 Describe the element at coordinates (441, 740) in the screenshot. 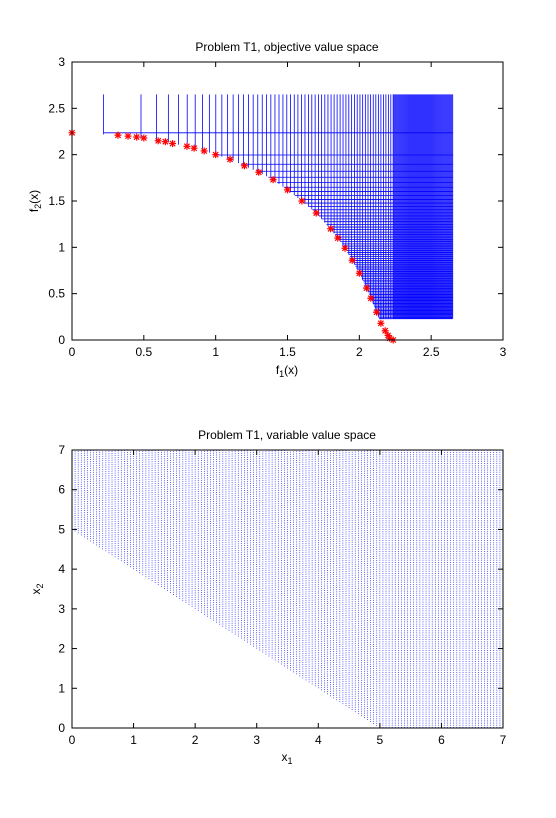

I see `x-tick-label: 6` at that location.